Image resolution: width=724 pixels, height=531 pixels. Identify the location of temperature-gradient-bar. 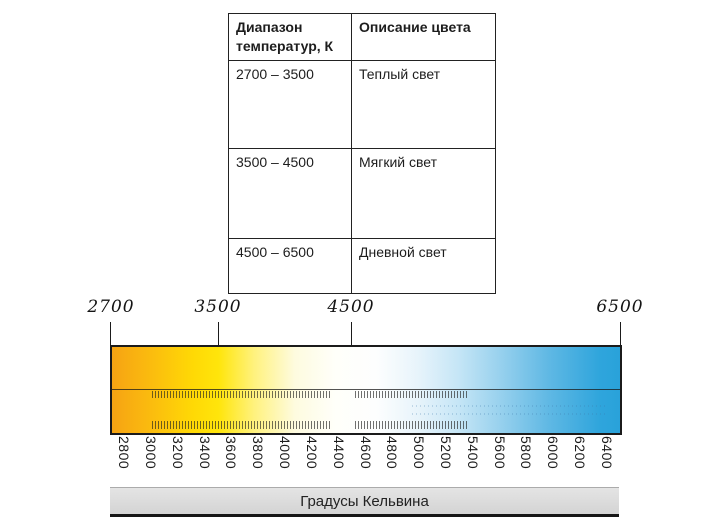
(366, 390).